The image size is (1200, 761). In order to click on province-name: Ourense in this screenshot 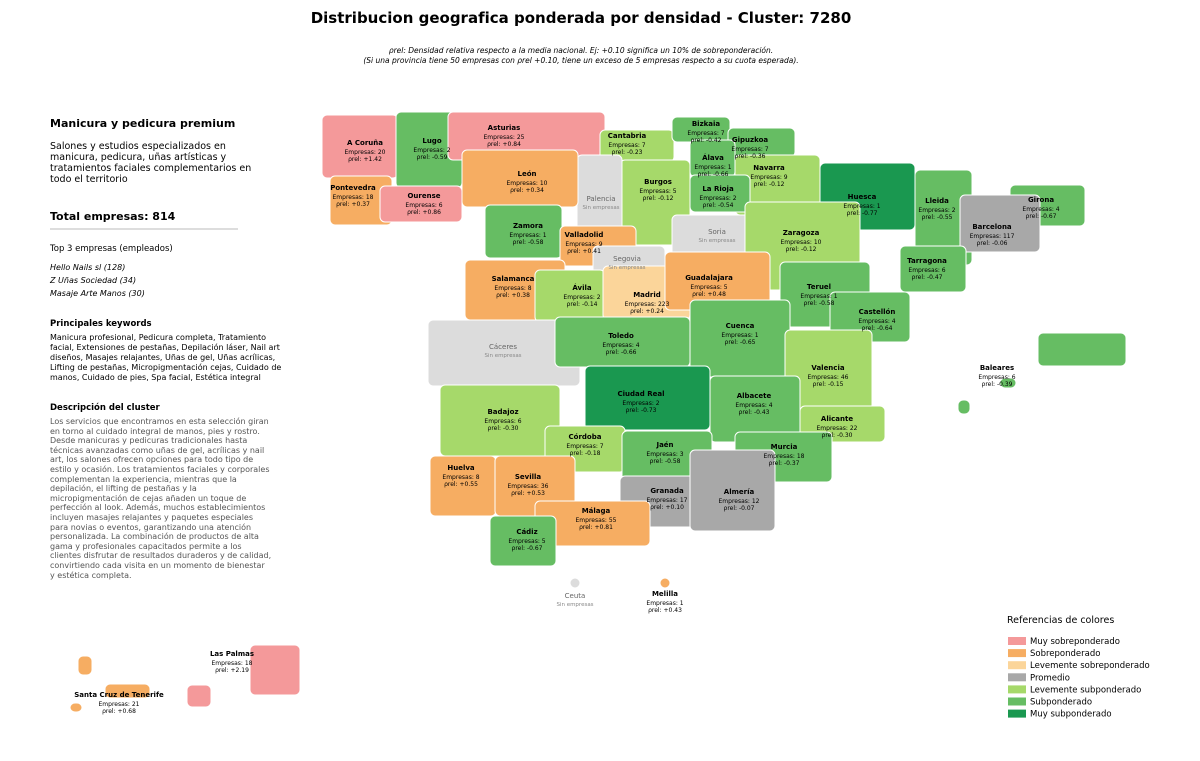, I will do `click(423, 196)`.